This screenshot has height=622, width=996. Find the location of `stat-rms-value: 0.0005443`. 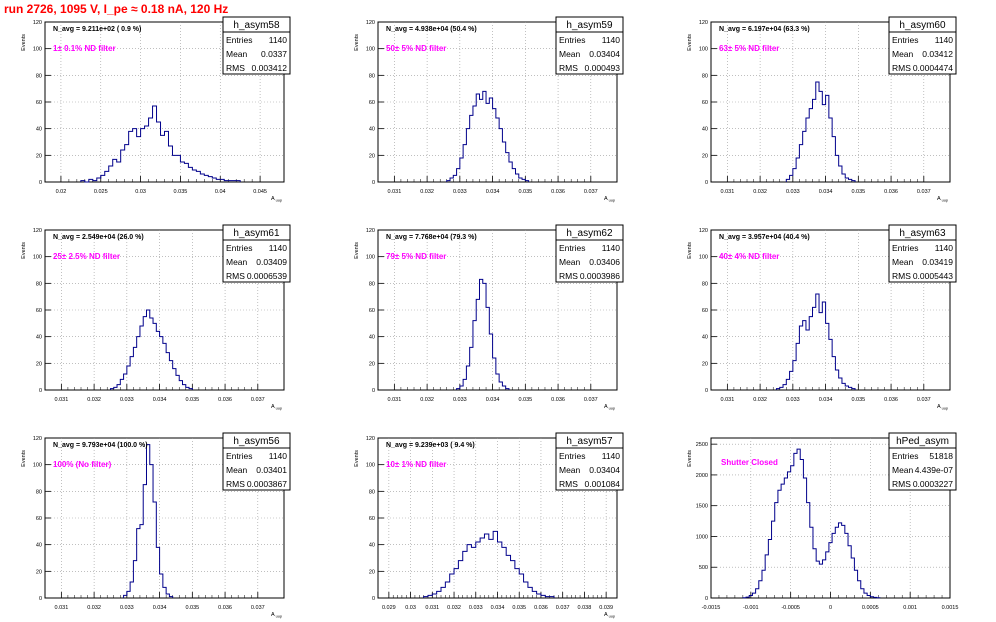

stat-rms-value: 0.0005443 is located at coordinates (933, 276).